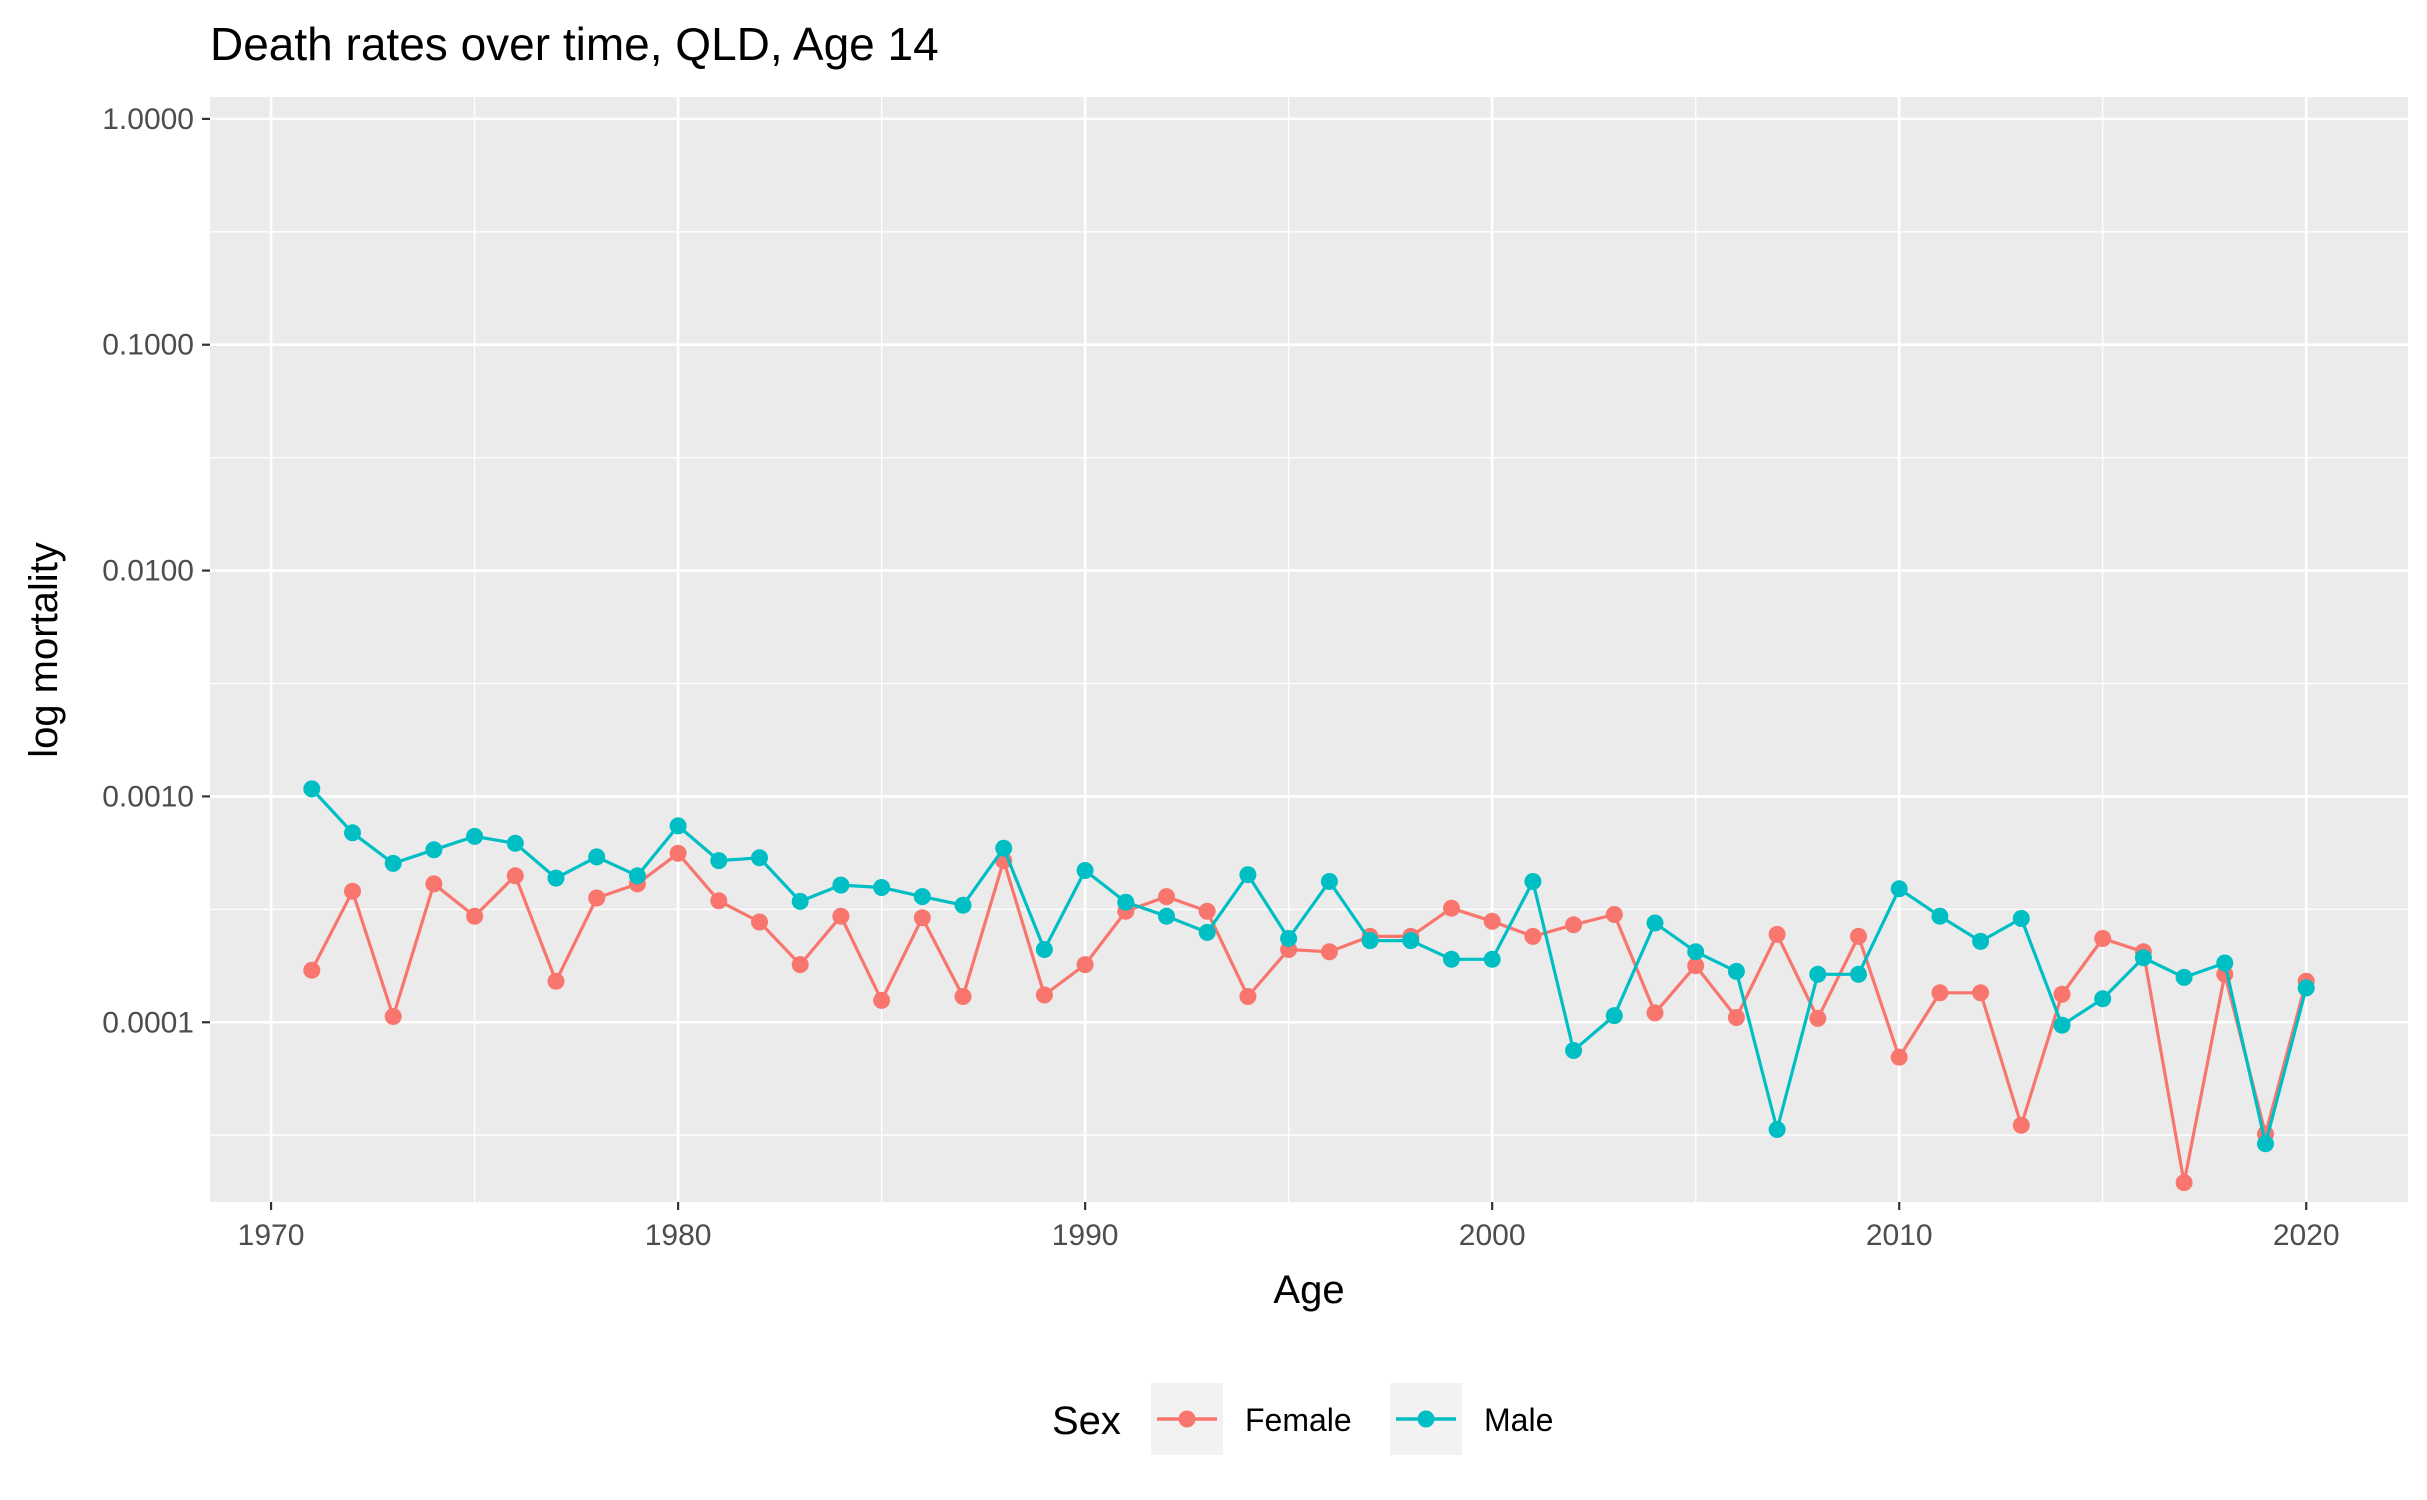 Image resolution: width=2427 pixels, height=1500 pixels. I want to click on legend: Sex Female Male, so click(1302, 1419).